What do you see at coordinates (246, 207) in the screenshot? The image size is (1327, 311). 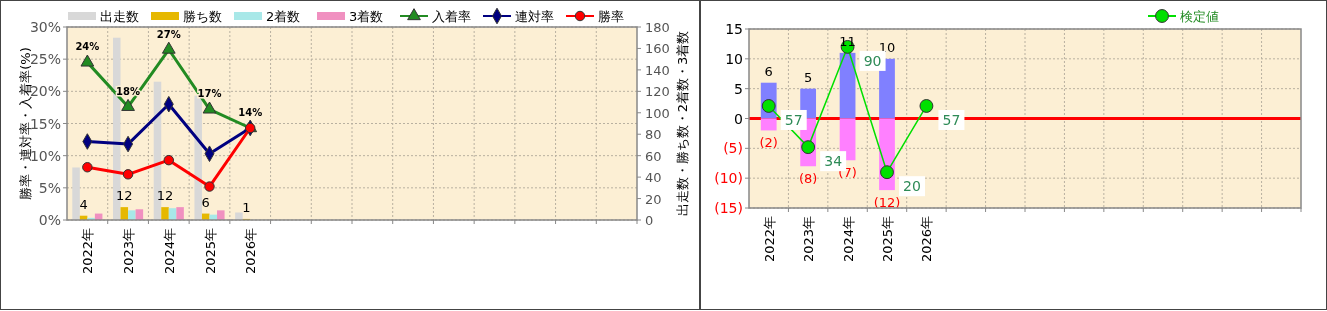 I see `data-label: 1` at bounding box center [246, 207].